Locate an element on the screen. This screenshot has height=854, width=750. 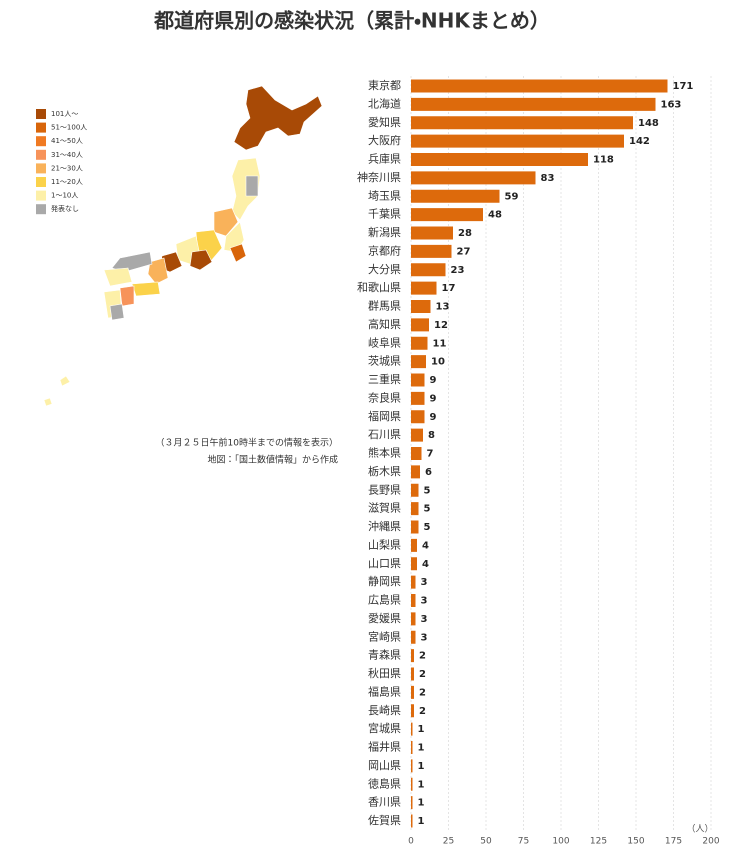
note: （３月２５日午前10時半までの情報を表示） is located at coordinates (247, 443).